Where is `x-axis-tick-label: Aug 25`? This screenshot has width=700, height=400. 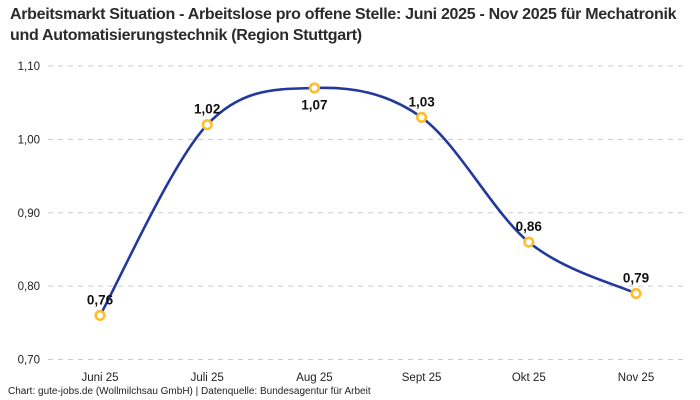
x-axis-tick-label: Aug 25 is located at coordinates (314, 378).